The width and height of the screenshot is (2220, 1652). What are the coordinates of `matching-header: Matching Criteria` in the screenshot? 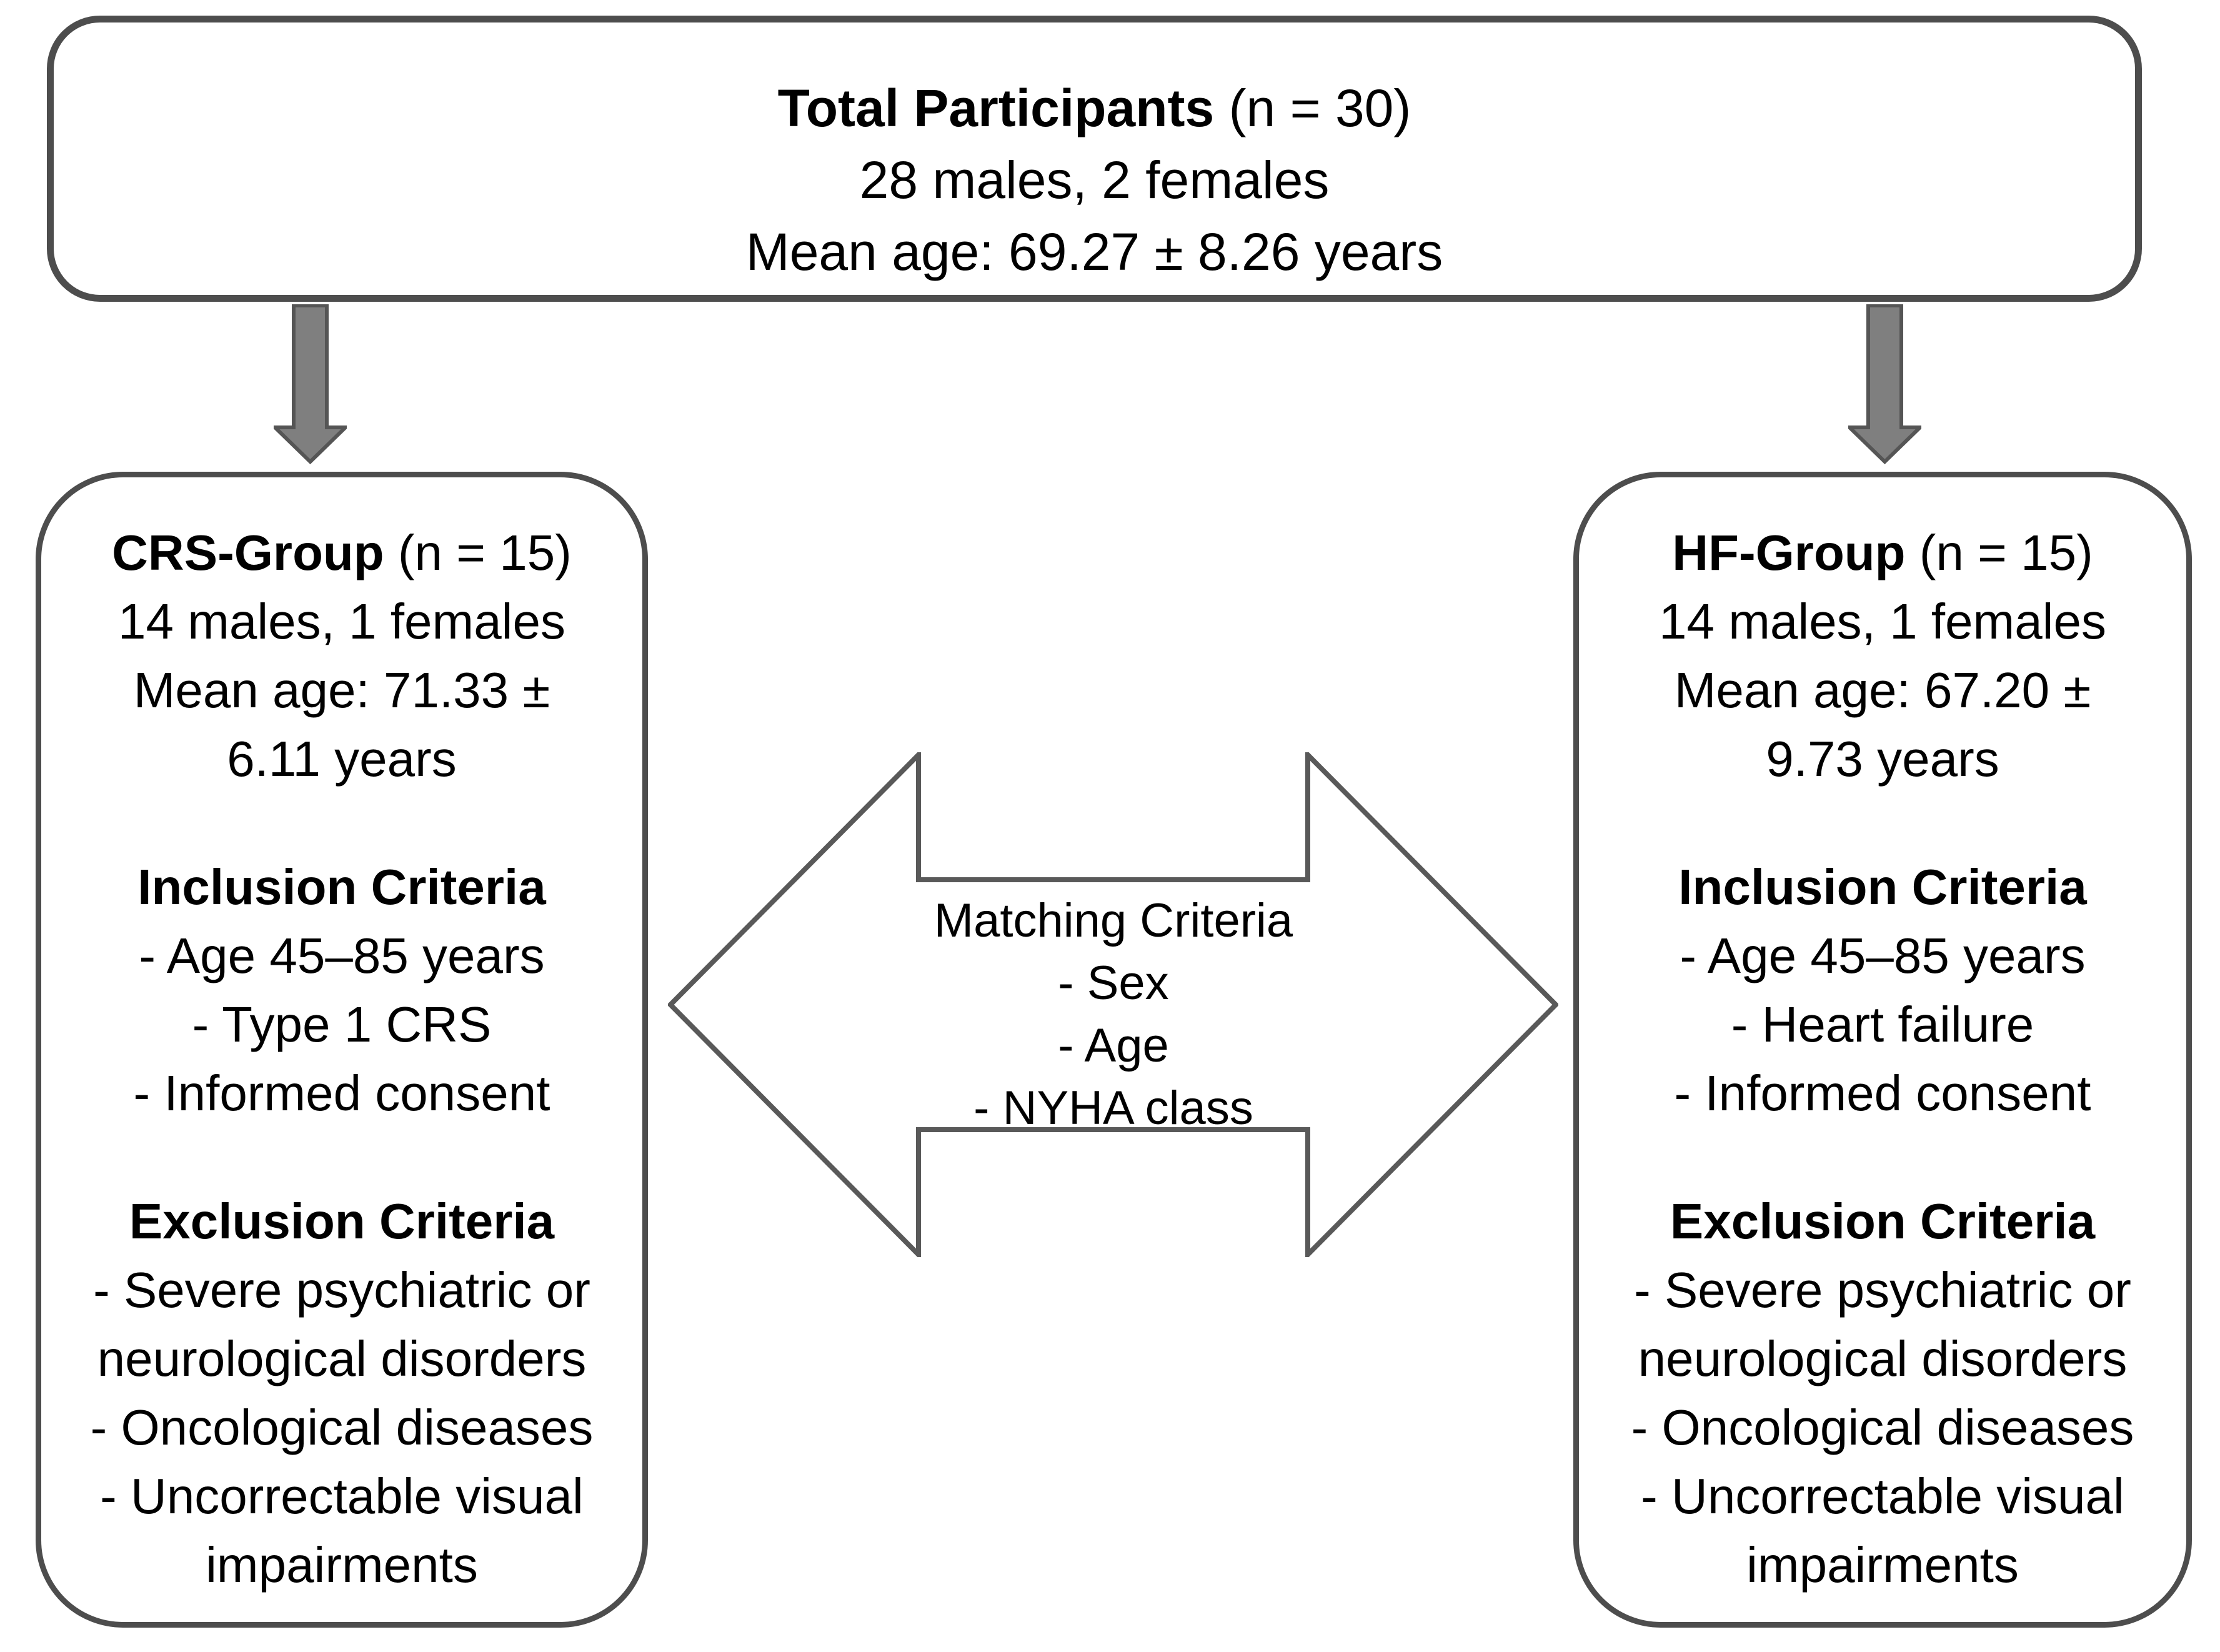 It's located at (1113, 920).